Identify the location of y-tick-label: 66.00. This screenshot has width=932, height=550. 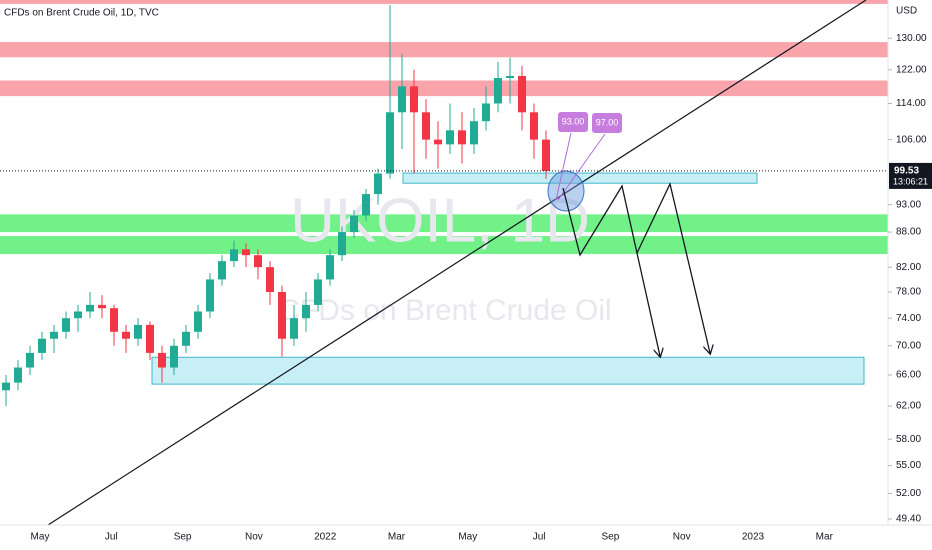
(908, 375).